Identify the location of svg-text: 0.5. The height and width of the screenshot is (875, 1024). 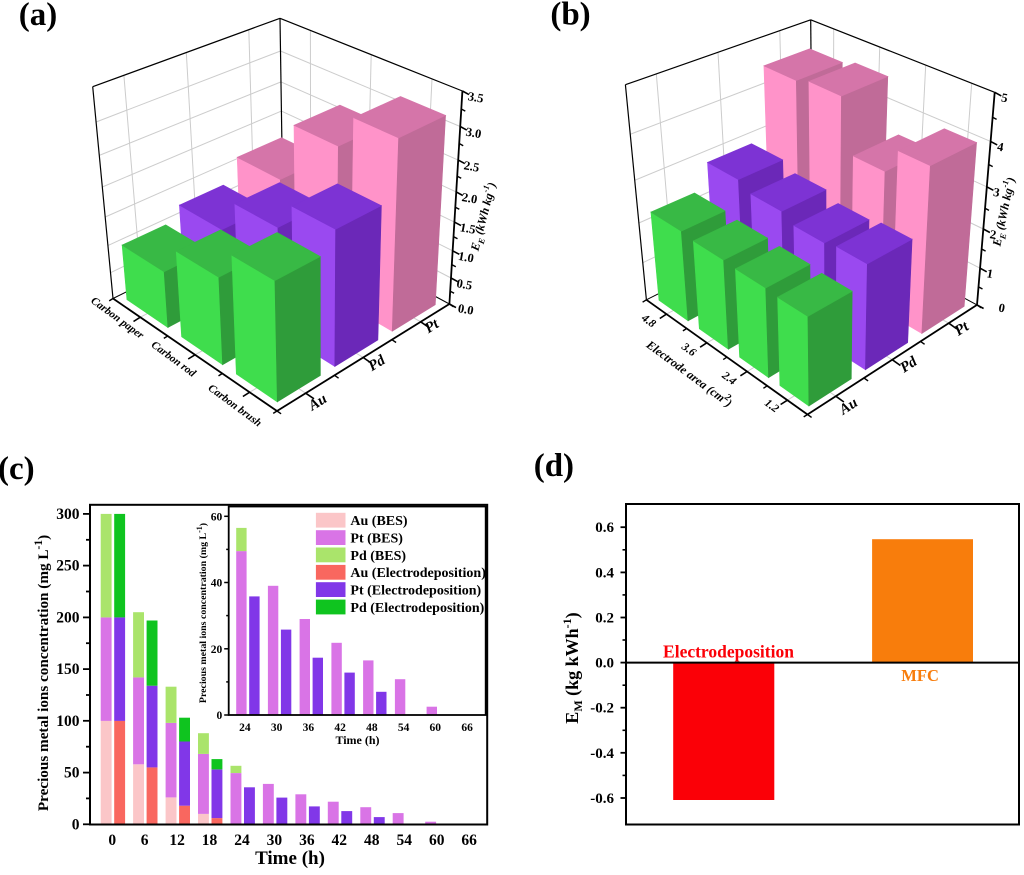
(464, 284).